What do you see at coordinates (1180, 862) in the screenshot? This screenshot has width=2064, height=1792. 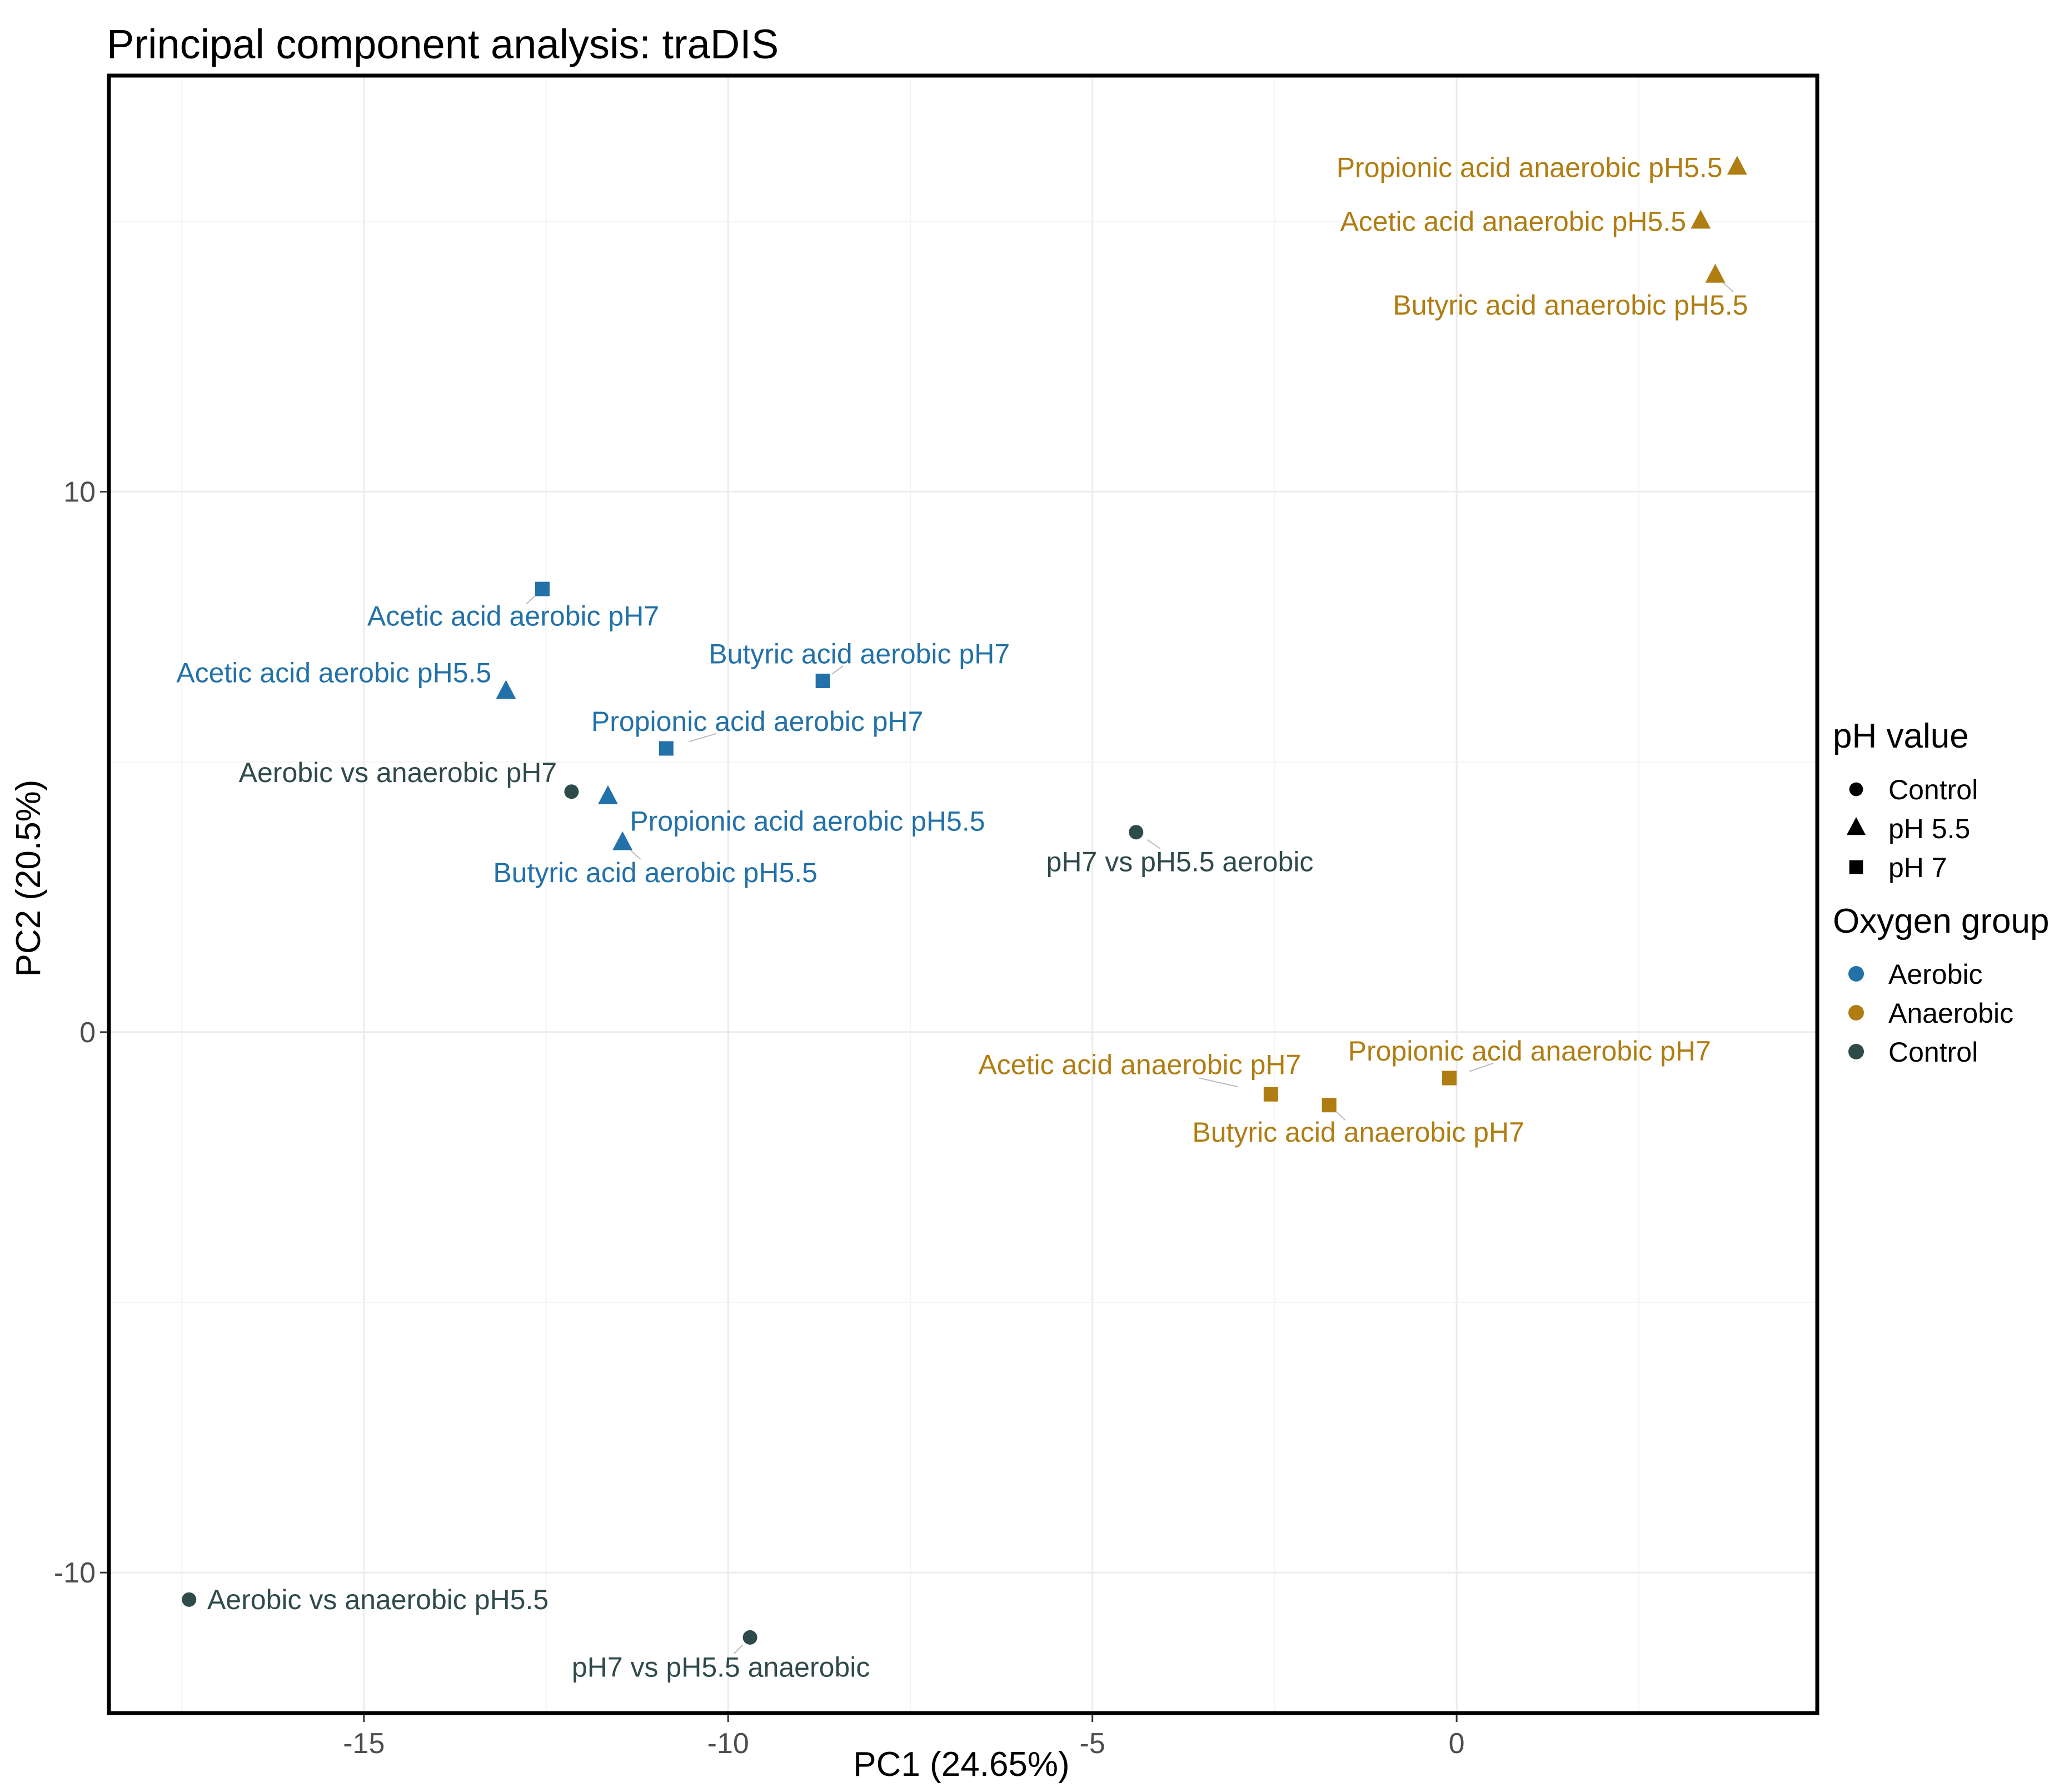 I see `point-label: pH7 vs pH5.5 aerobic` at bounding box center [1180, 862].